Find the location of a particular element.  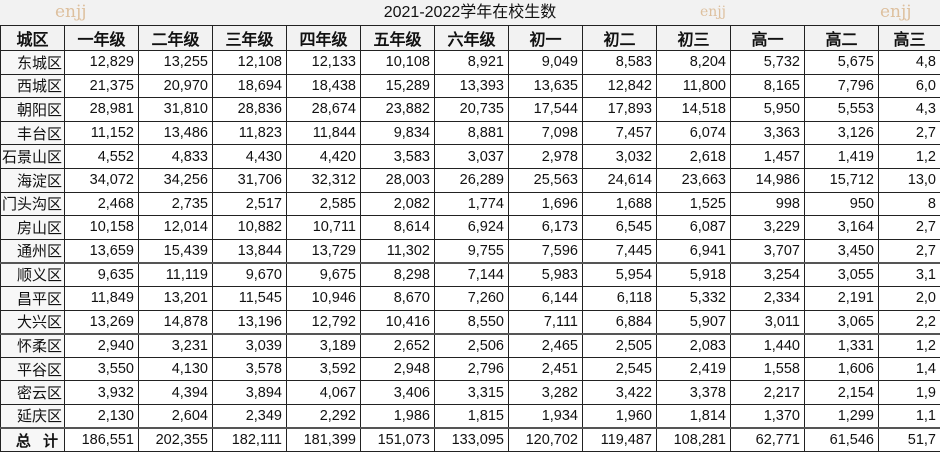

district-name: 通州区 is located at coordinates (32, 251).